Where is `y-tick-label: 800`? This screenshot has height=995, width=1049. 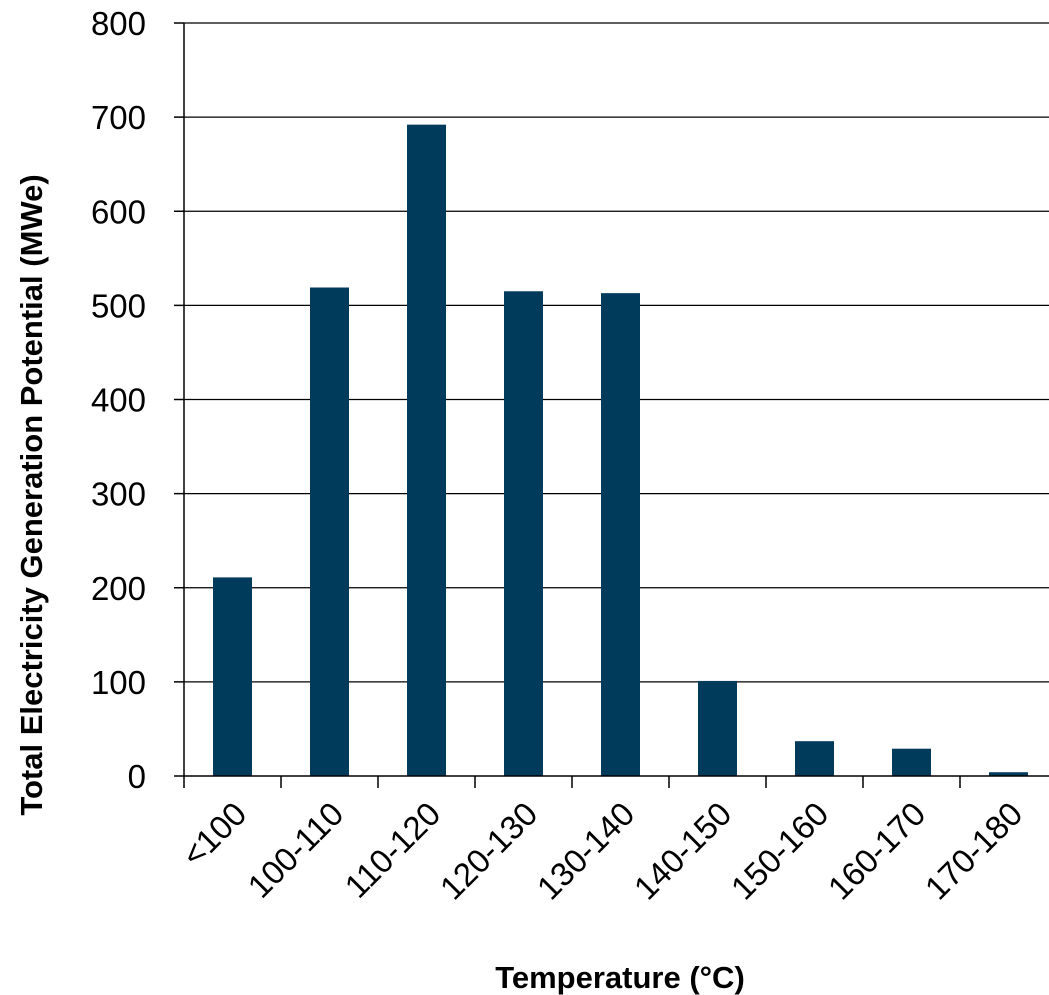
y-tick-label: 800 is located at coordinates (118, 23).